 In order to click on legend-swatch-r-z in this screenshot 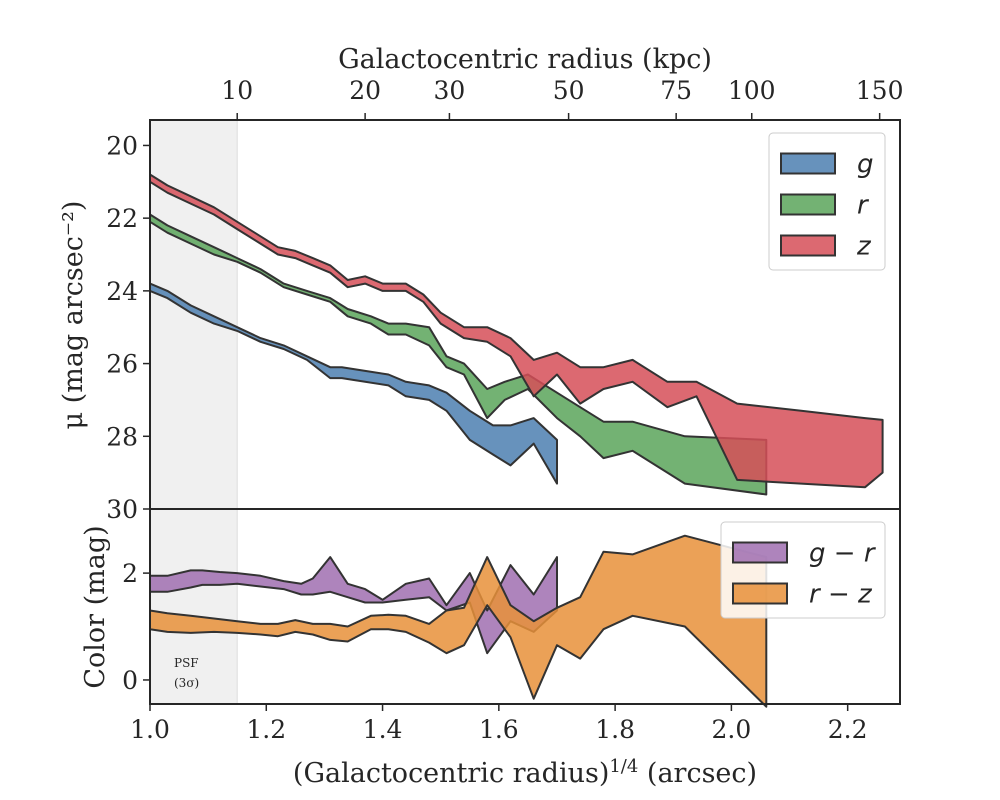, I will do `click(760, 593)`.